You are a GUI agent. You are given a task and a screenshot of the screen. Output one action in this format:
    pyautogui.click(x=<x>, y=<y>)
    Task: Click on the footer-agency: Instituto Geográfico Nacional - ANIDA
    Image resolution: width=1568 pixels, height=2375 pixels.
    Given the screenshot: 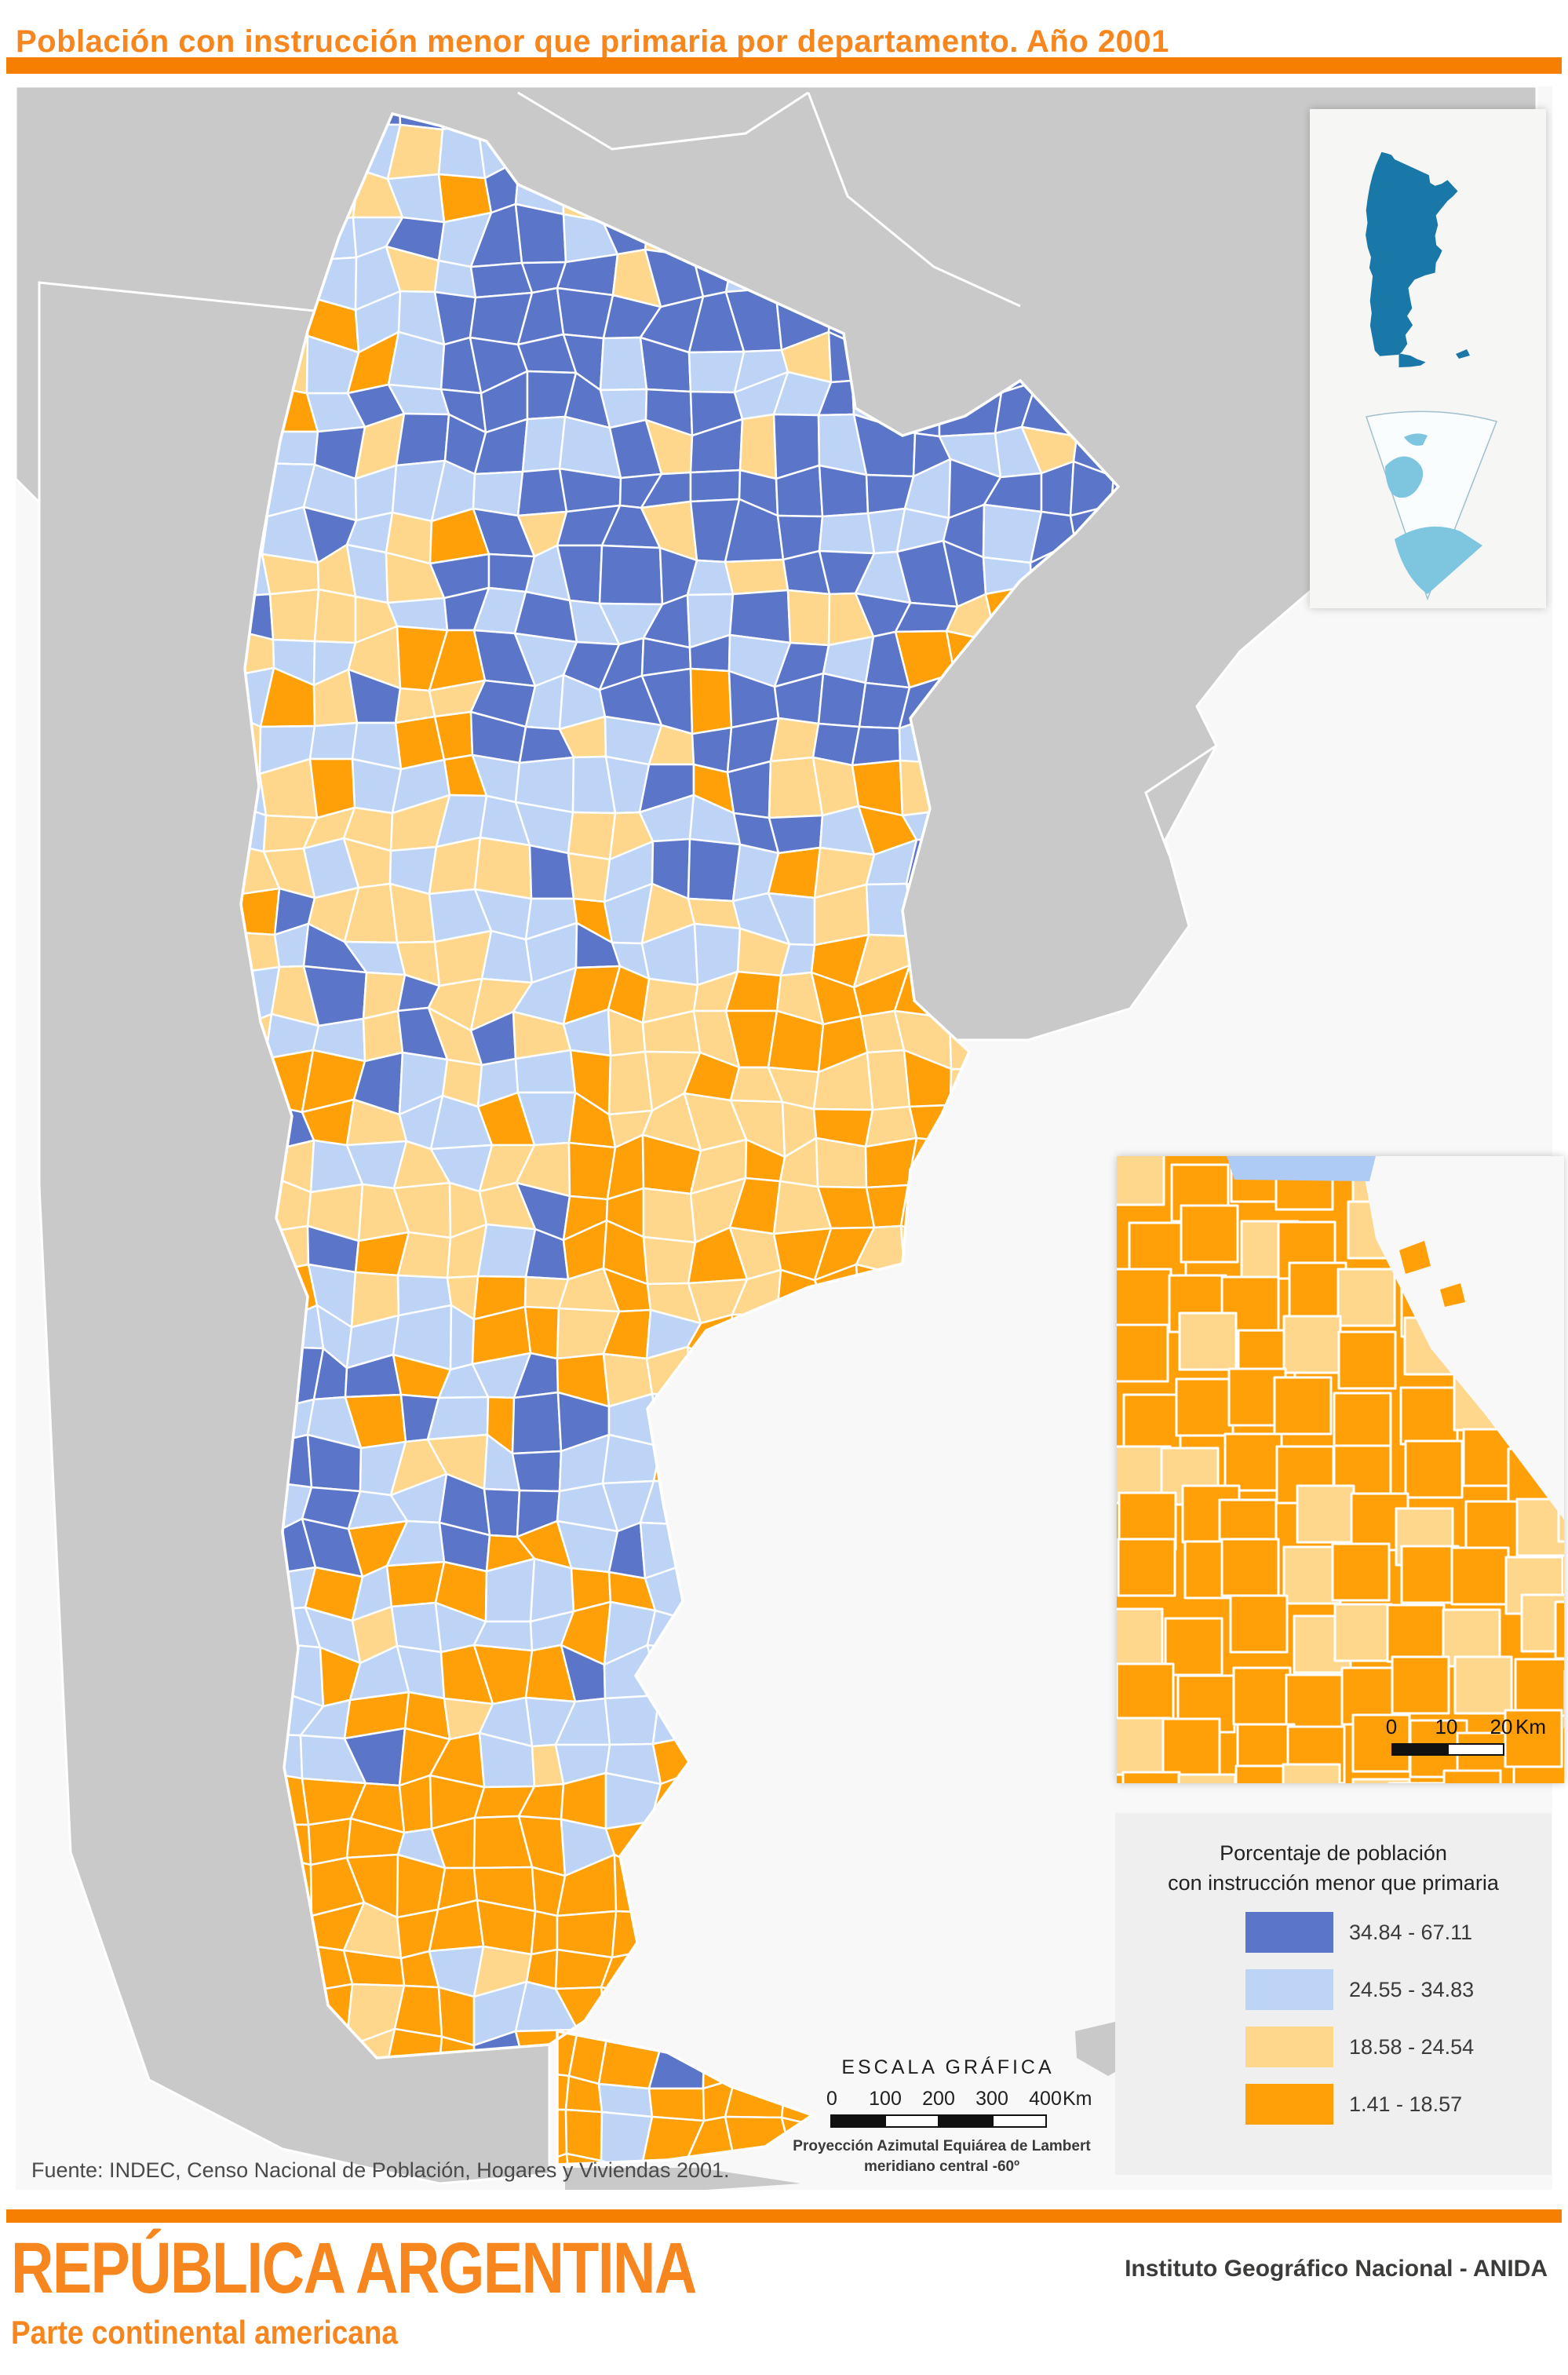 What is the action you would take?
    pyautogui.click(x=1336, y=2269)
    